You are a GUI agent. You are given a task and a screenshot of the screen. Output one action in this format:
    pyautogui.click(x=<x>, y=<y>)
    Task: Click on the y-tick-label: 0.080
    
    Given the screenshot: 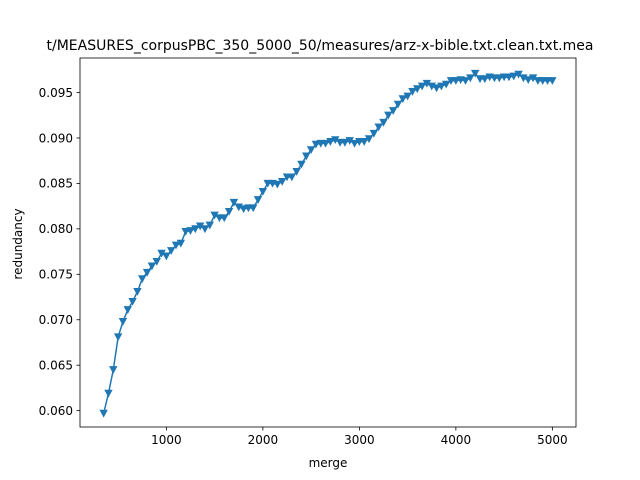 What is the action you would take?
    pyautogui.click(x=56, y=229)
    